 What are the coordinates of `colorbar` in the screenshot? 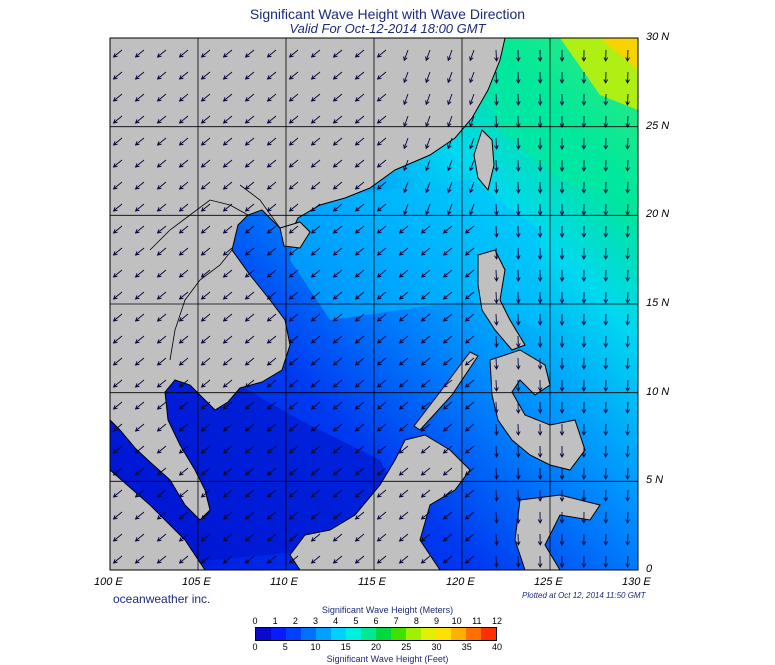 It's located at (376, 634).